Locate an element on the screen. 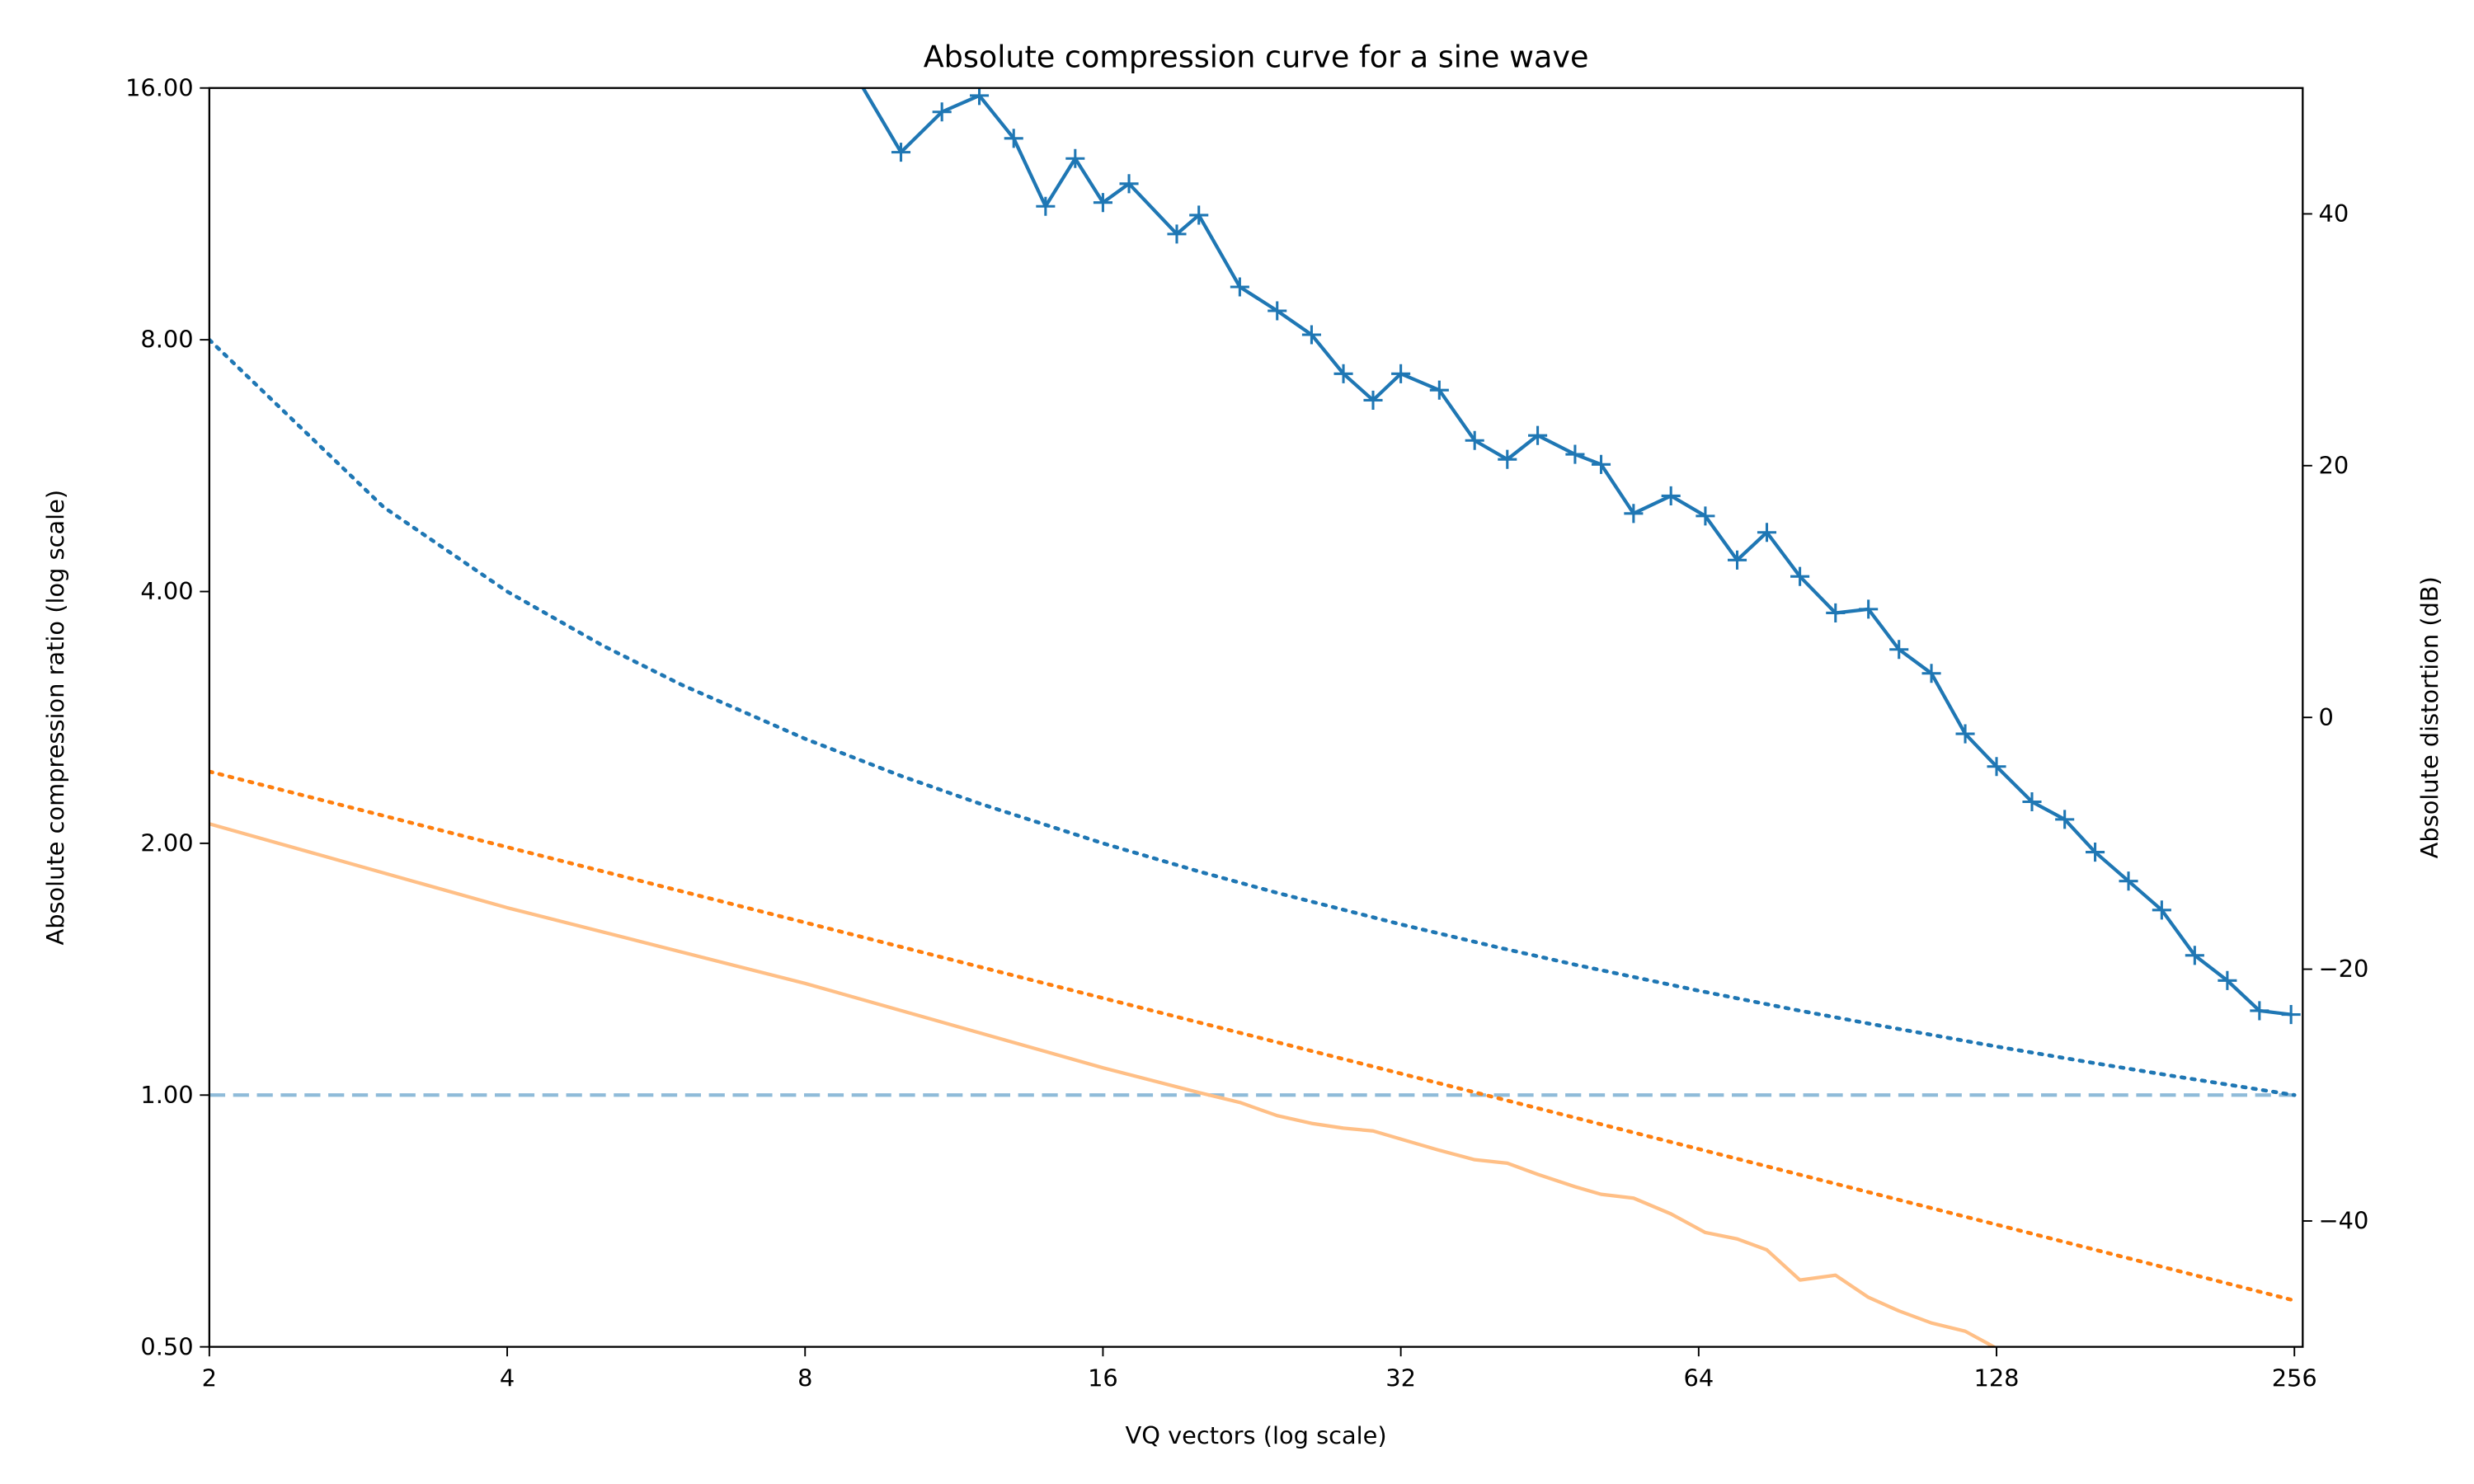 Image resolution: width=2474 pixels, height=1484 pixels. x-tick-label: 64 is located at coordinates (1698, 1378).